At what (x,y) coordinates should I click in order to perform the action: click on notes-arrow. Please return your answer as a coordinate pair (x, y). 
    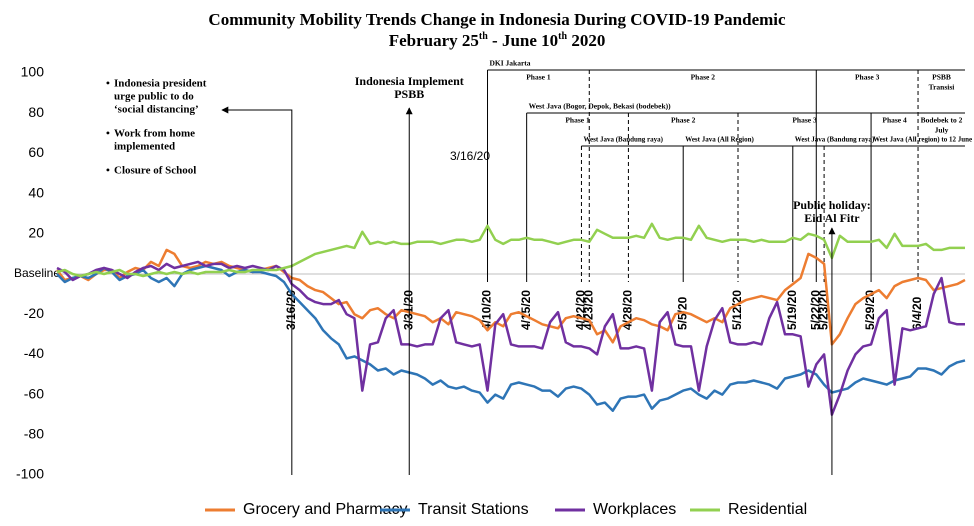
    Looking at the image, I should click on (257, 290).